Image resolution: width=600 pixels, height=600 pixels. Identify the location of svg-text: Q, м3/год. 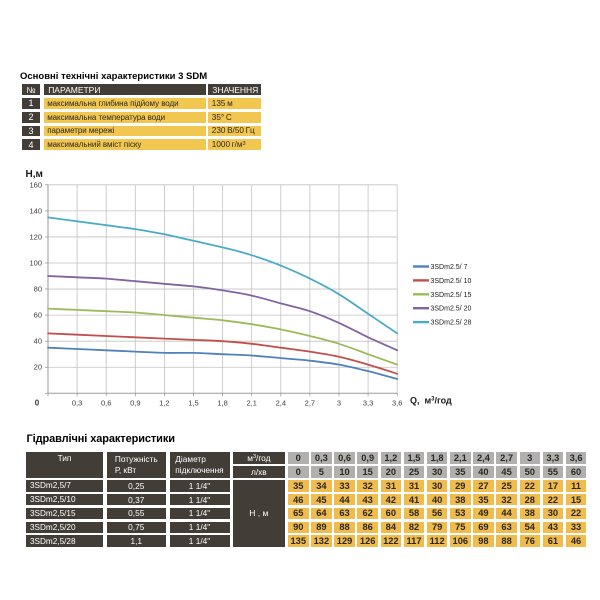
(431, 401).